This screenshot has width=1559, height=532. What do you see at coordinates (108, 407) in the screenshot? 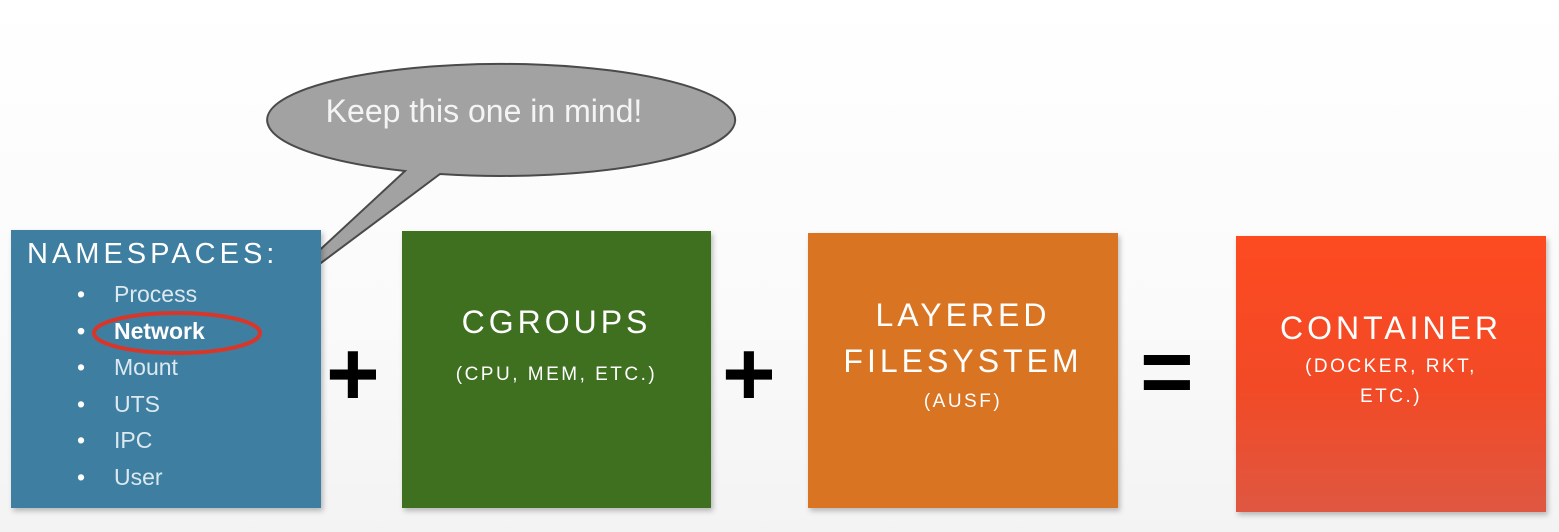
I see `list-item-uts: • UTS` at bounding box center [108, 407].